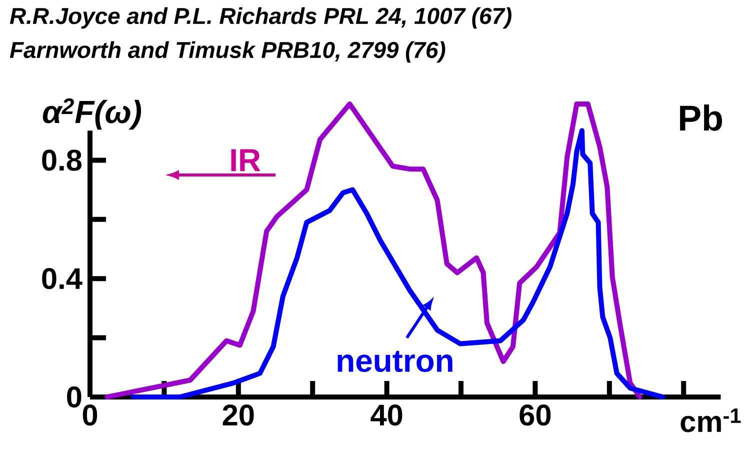 The image size is (750, 457). I want to click on chart-subtitle: Farnworth and Timusk PRB10, 2799 (76), so click(228, 52).